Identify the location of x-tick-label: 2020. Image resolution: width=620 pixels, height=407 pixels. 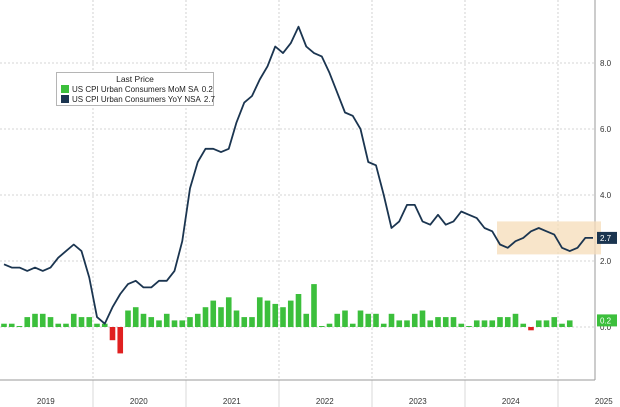
(139, 401).